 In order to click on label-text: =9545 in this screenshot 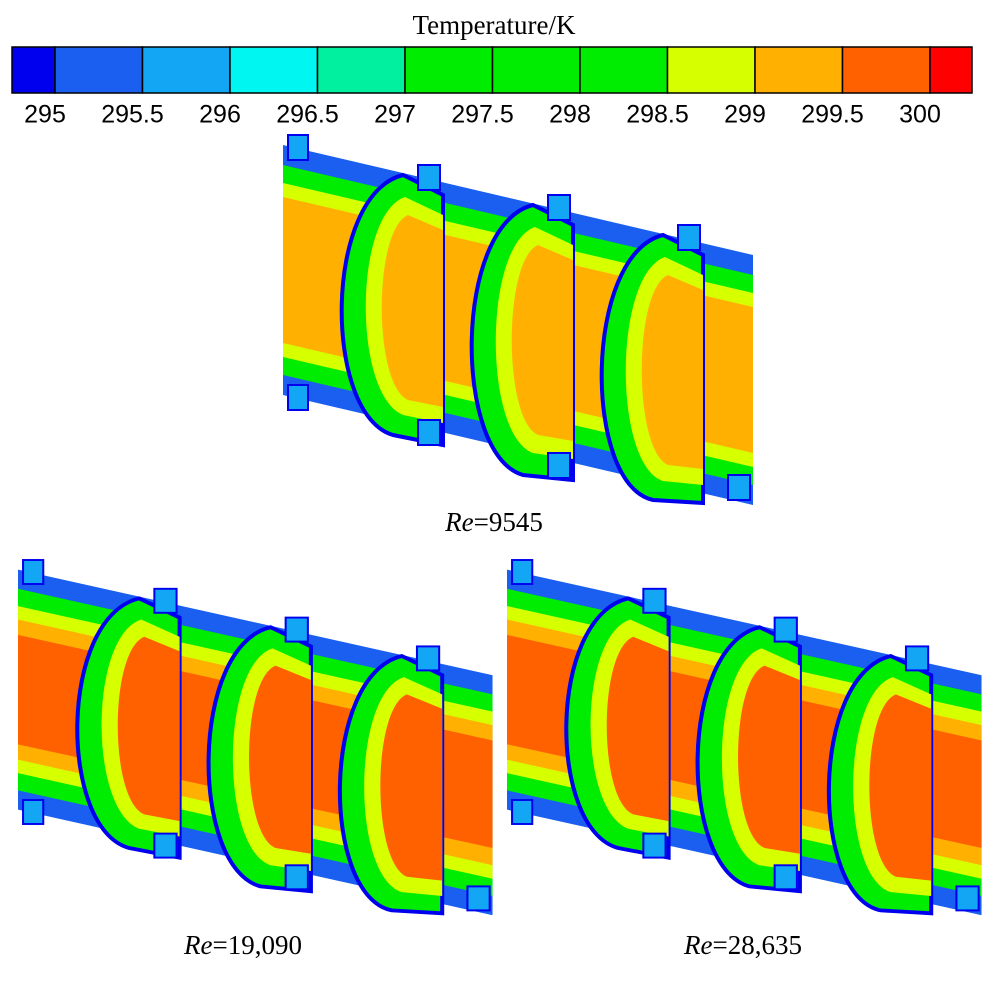, I will do `click(508, 522)`.